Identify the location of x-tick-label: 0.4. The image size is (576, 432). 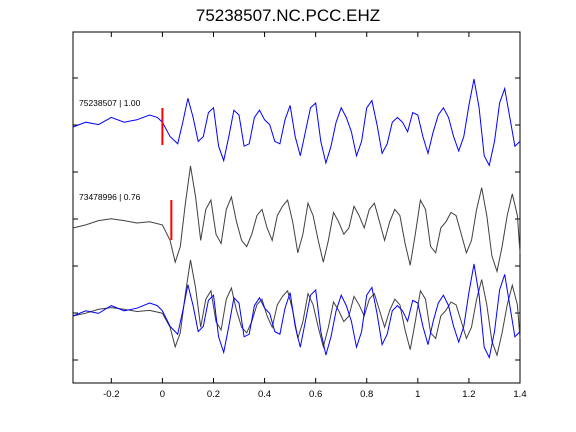
(264, 394).